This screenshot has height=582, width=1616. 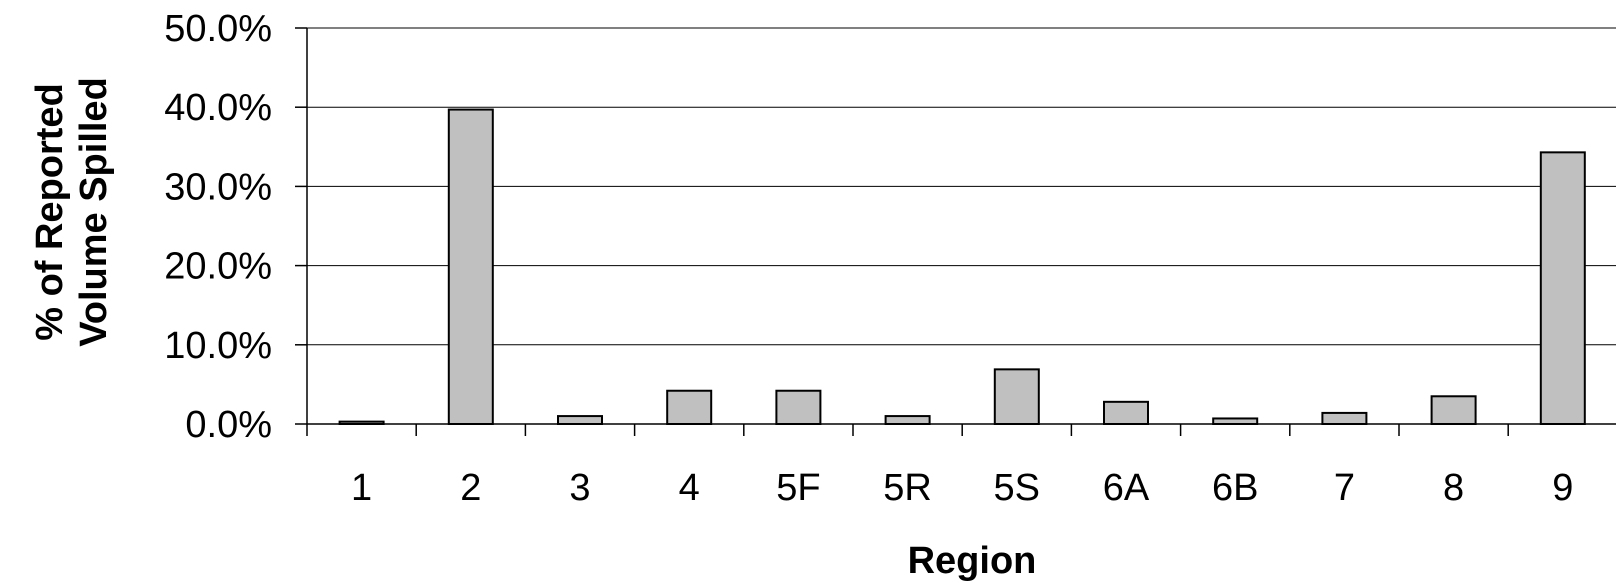 I want to click on x-tick-label: 6B, so click(x=1235, y=488).